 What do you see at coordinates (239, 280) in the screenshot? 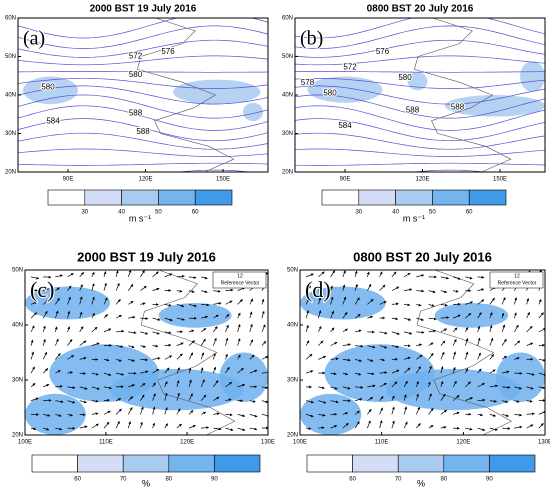
I see `reference-box` at bounding box center [239, 280].